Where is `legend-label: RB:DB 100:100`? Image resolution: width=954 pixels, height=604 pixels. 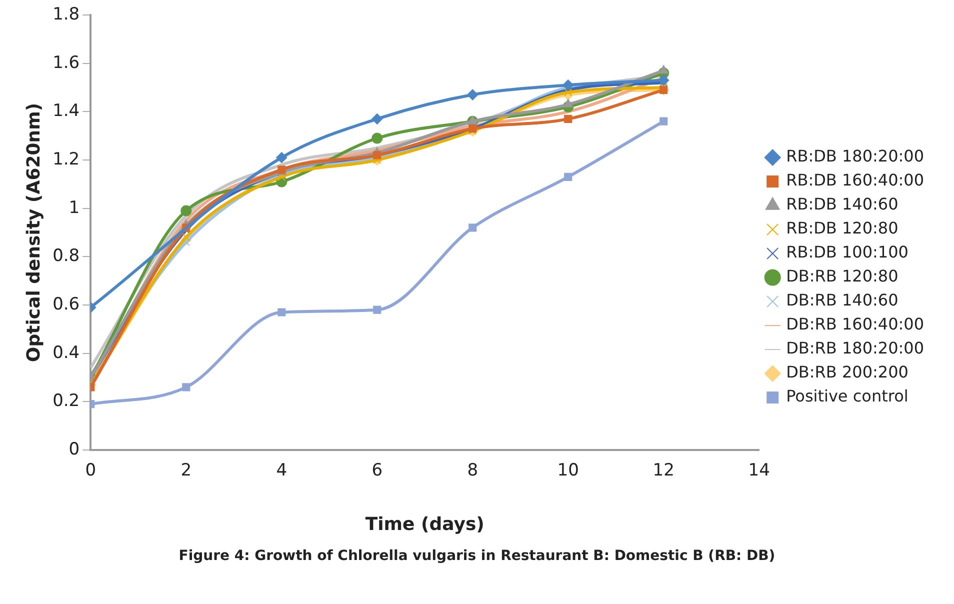
legend-label: RB:DB 100:100 is located at coordinates (847, 252).